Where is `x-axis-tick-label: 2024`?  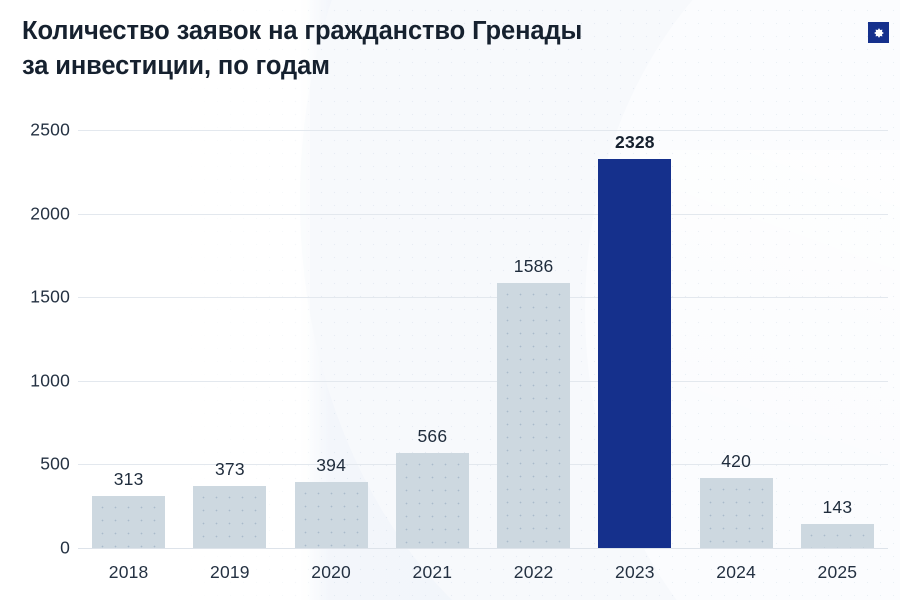 x-axis-tick-label: 2024 is located at coordinates (736, 572).